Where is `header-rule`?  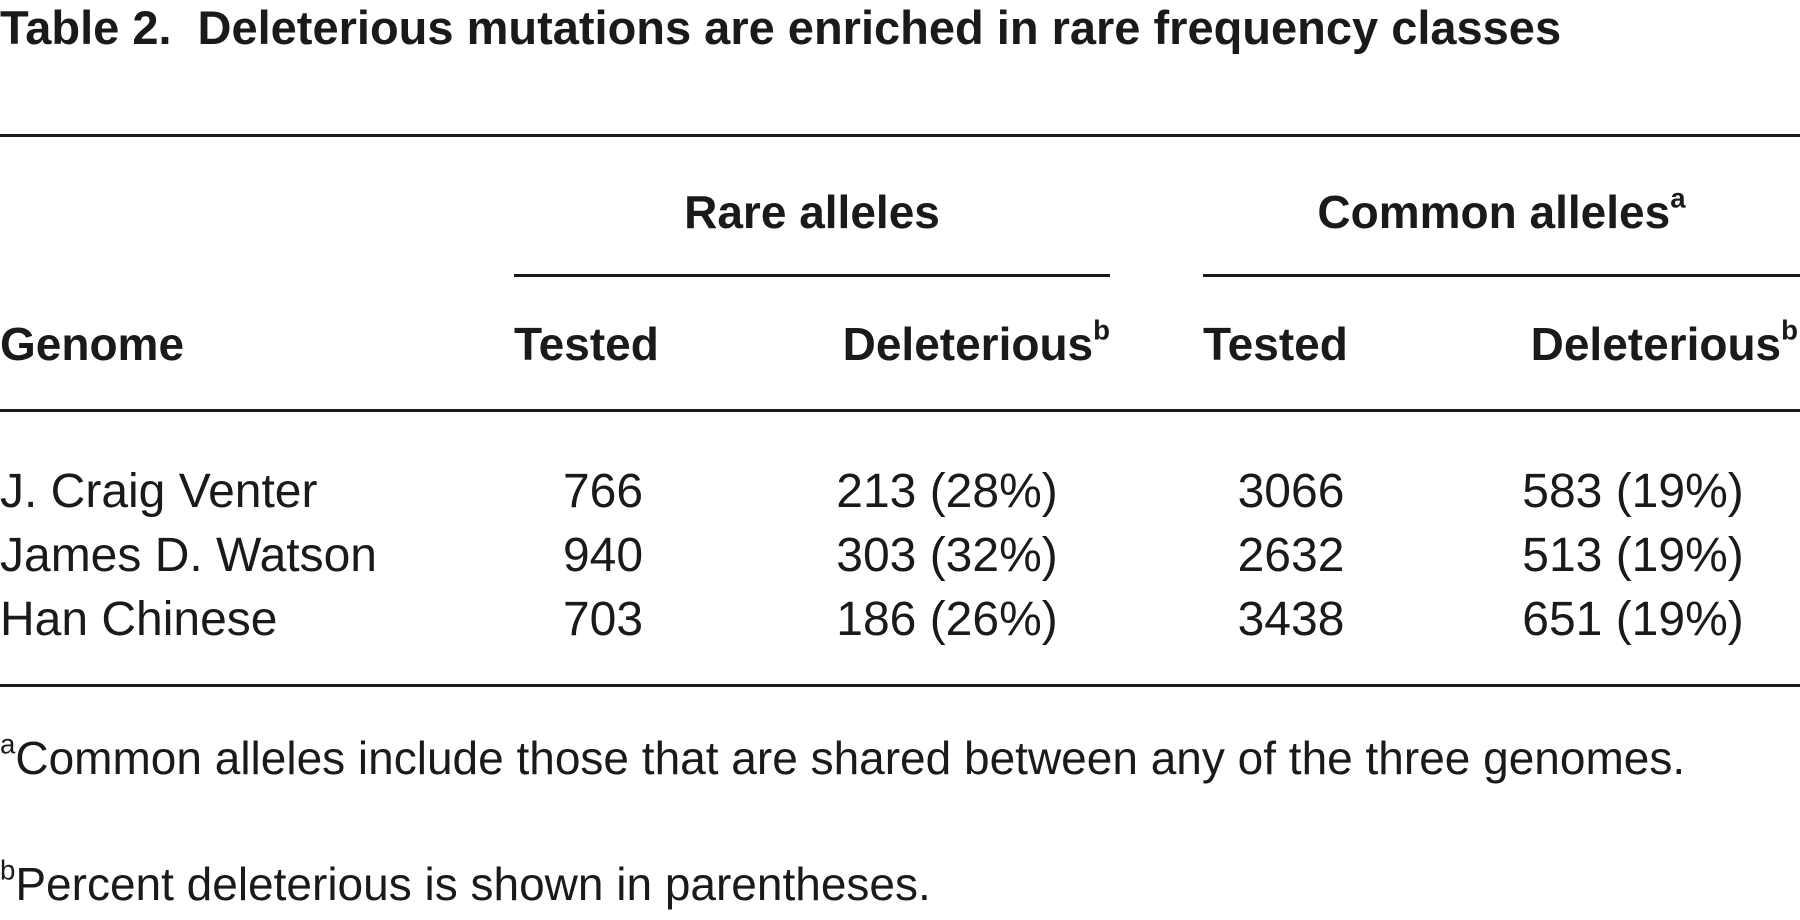 header-rule is located at coordinates (900, 410).